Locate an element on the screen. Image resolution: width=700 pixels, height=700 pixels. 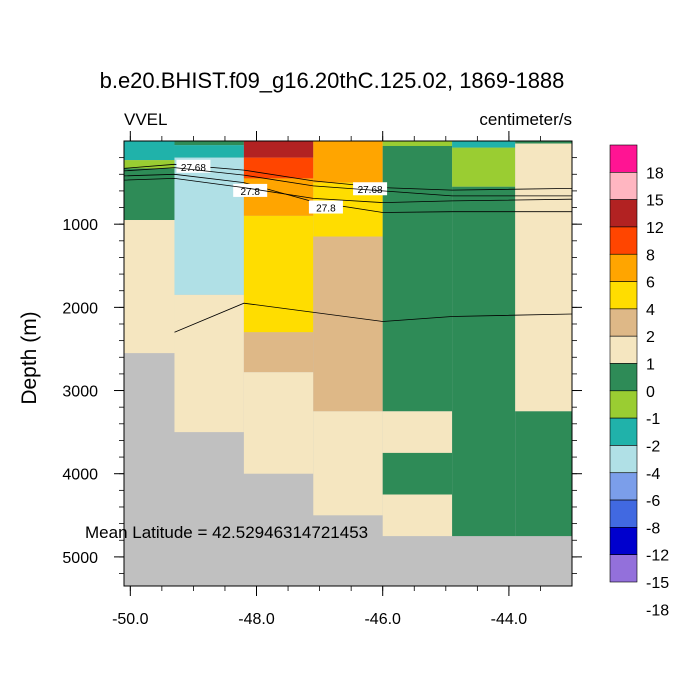
y-tick-label: 4000 is located at coordinates (80, 475).